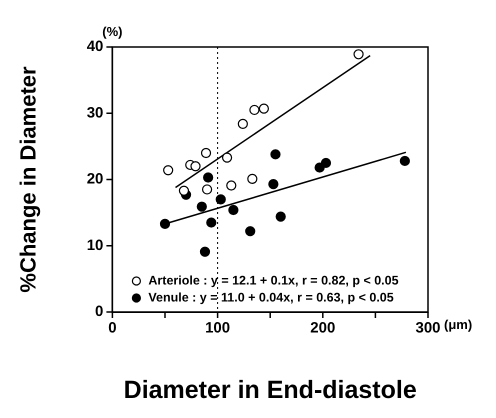 The width and height of the screenshot is (496, 418). I want to click on y-tick-label: 30, so click(95, 113).